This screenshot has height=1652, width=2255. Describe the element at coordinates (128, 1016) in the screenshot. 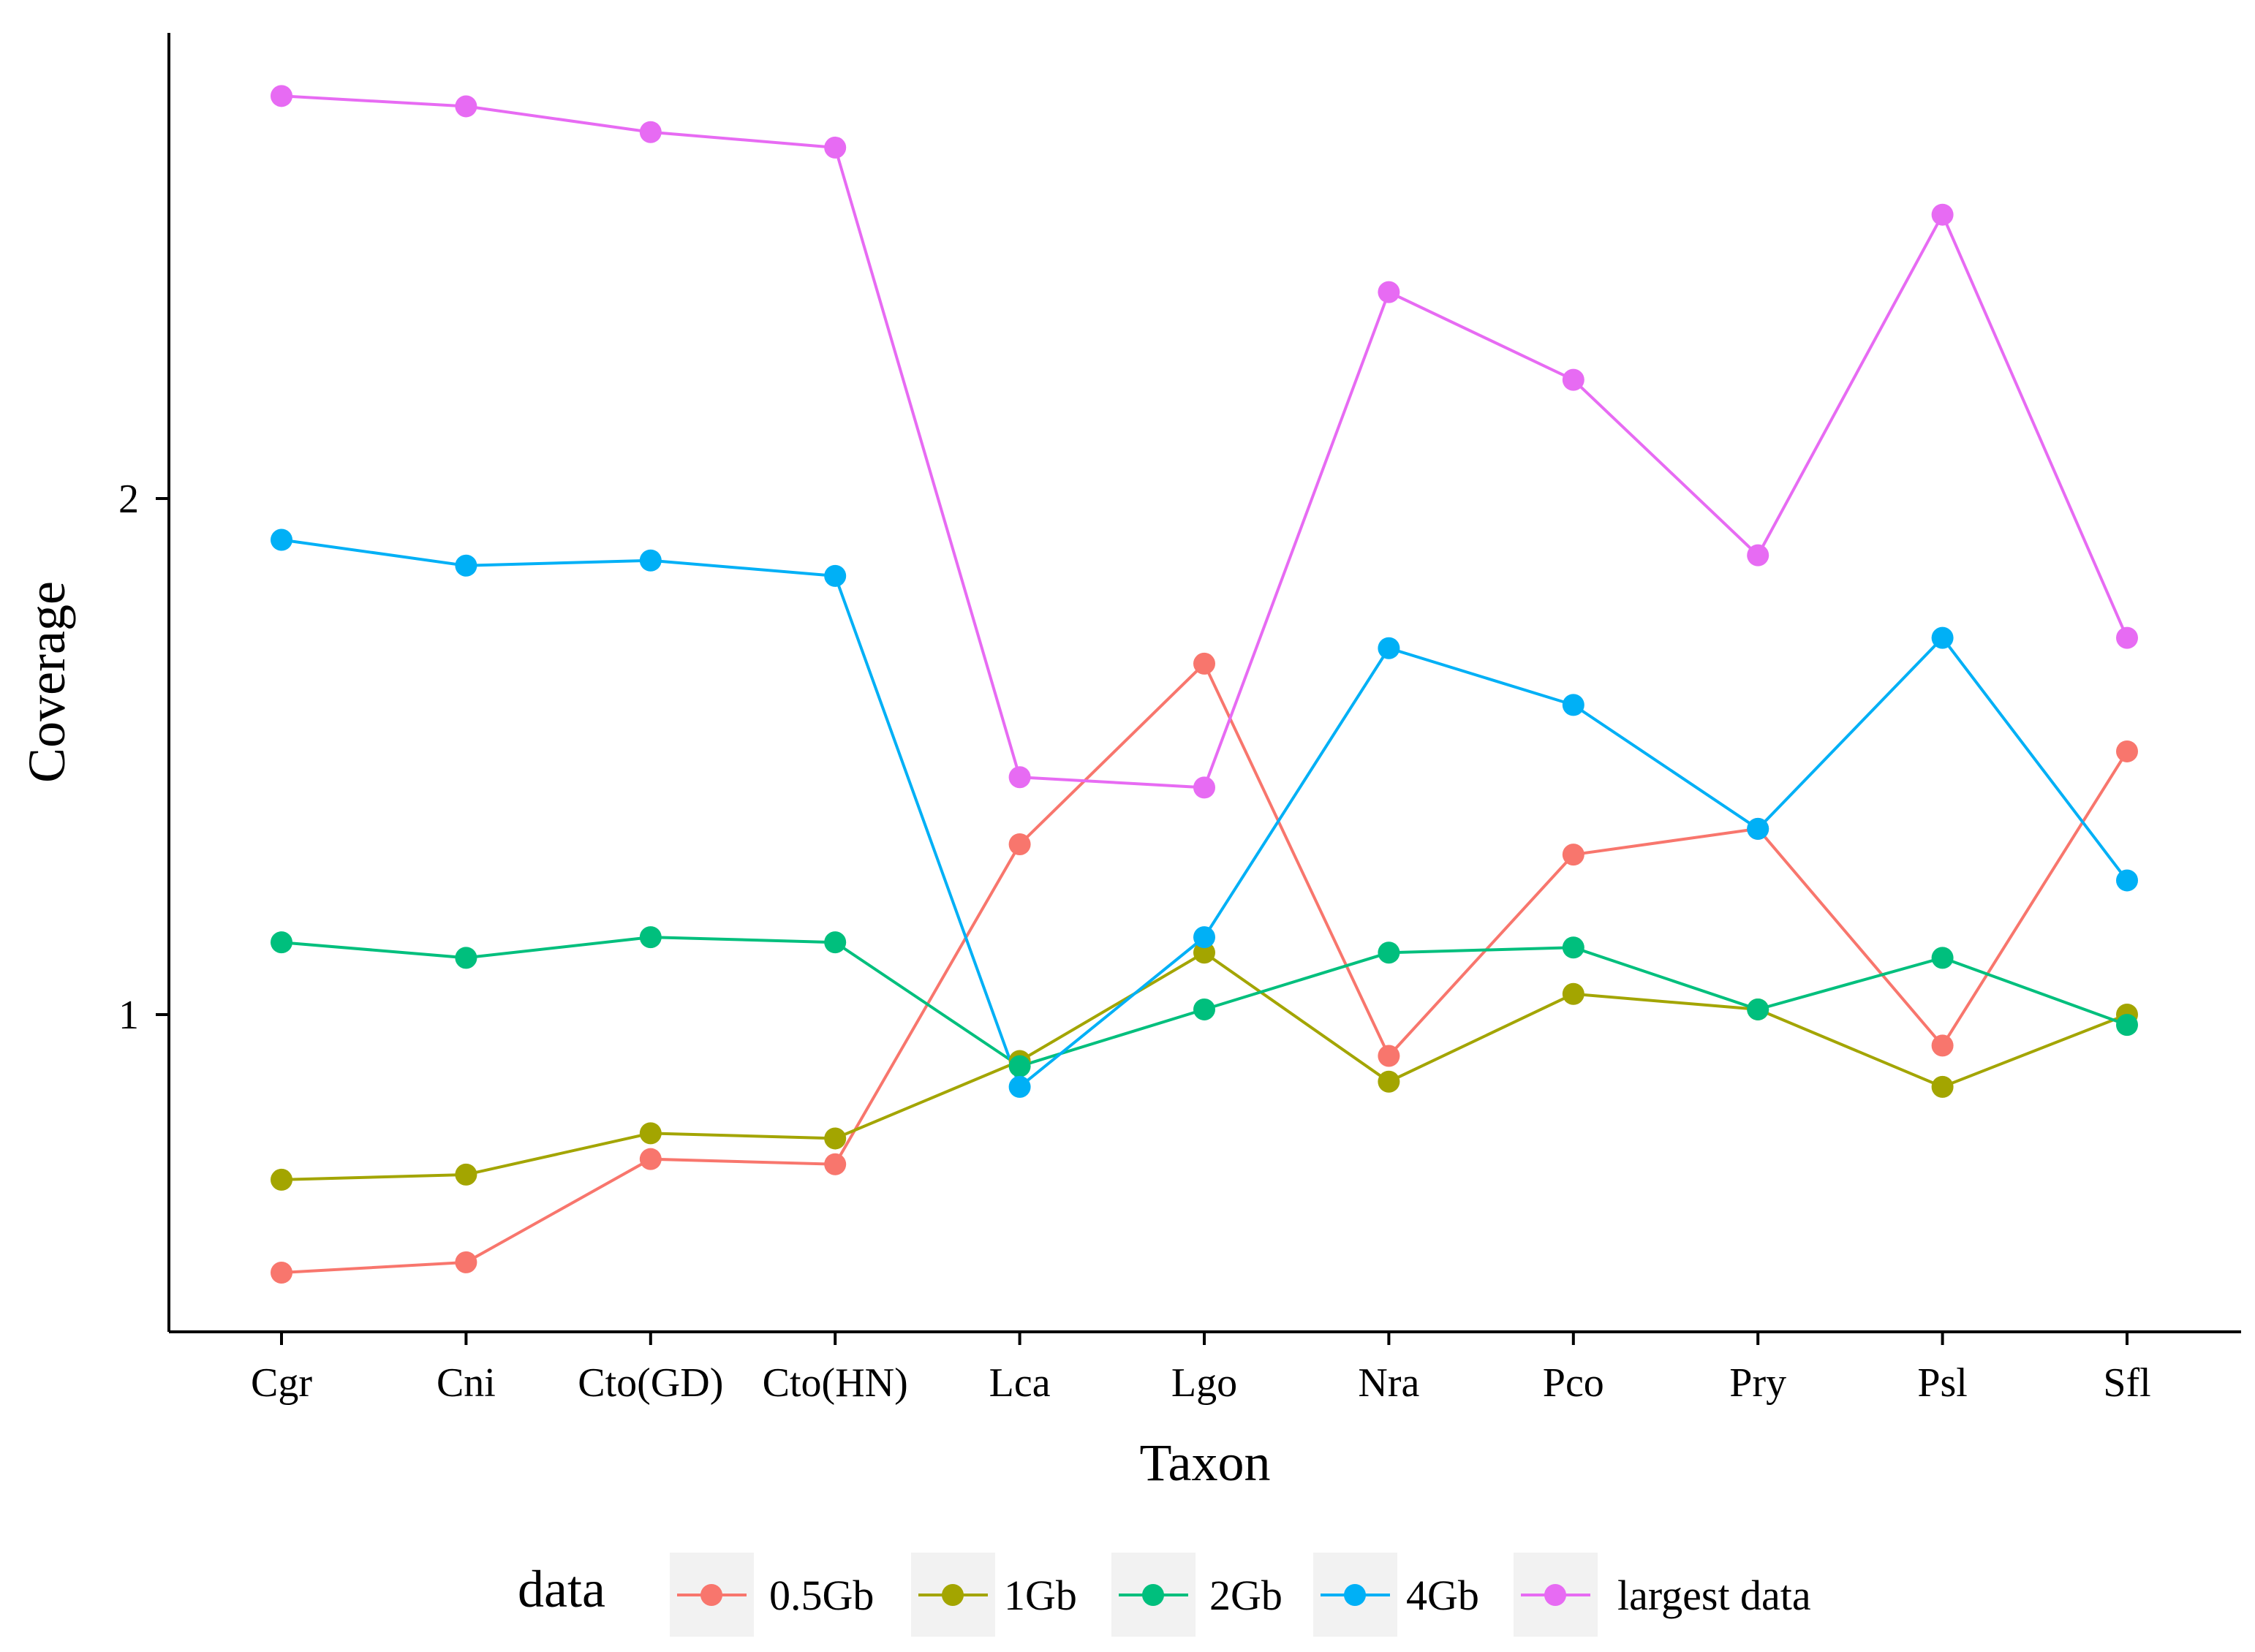

I see `y-tick-label: 1` at that location.